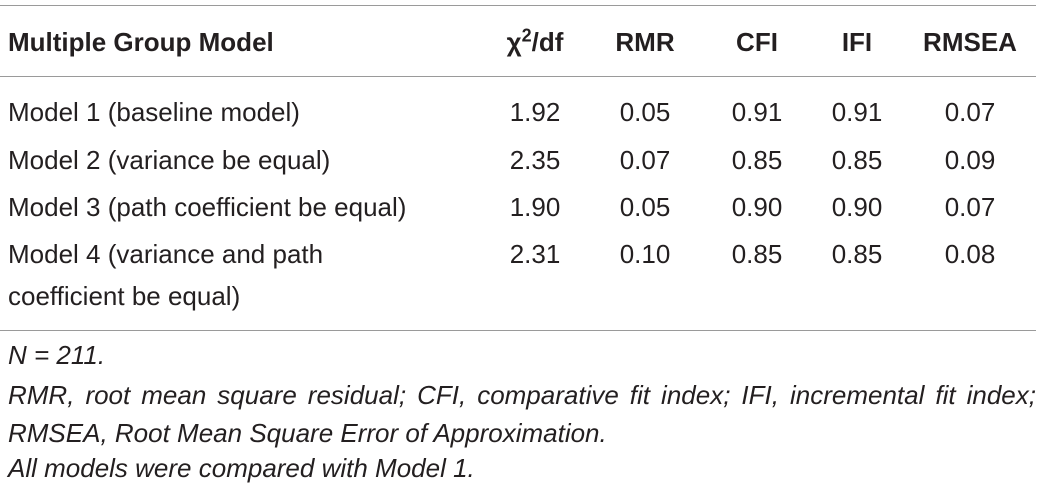  Describe the element at coordinates (526, 35) in the screenshot. I see `superscript: 2` at that location.